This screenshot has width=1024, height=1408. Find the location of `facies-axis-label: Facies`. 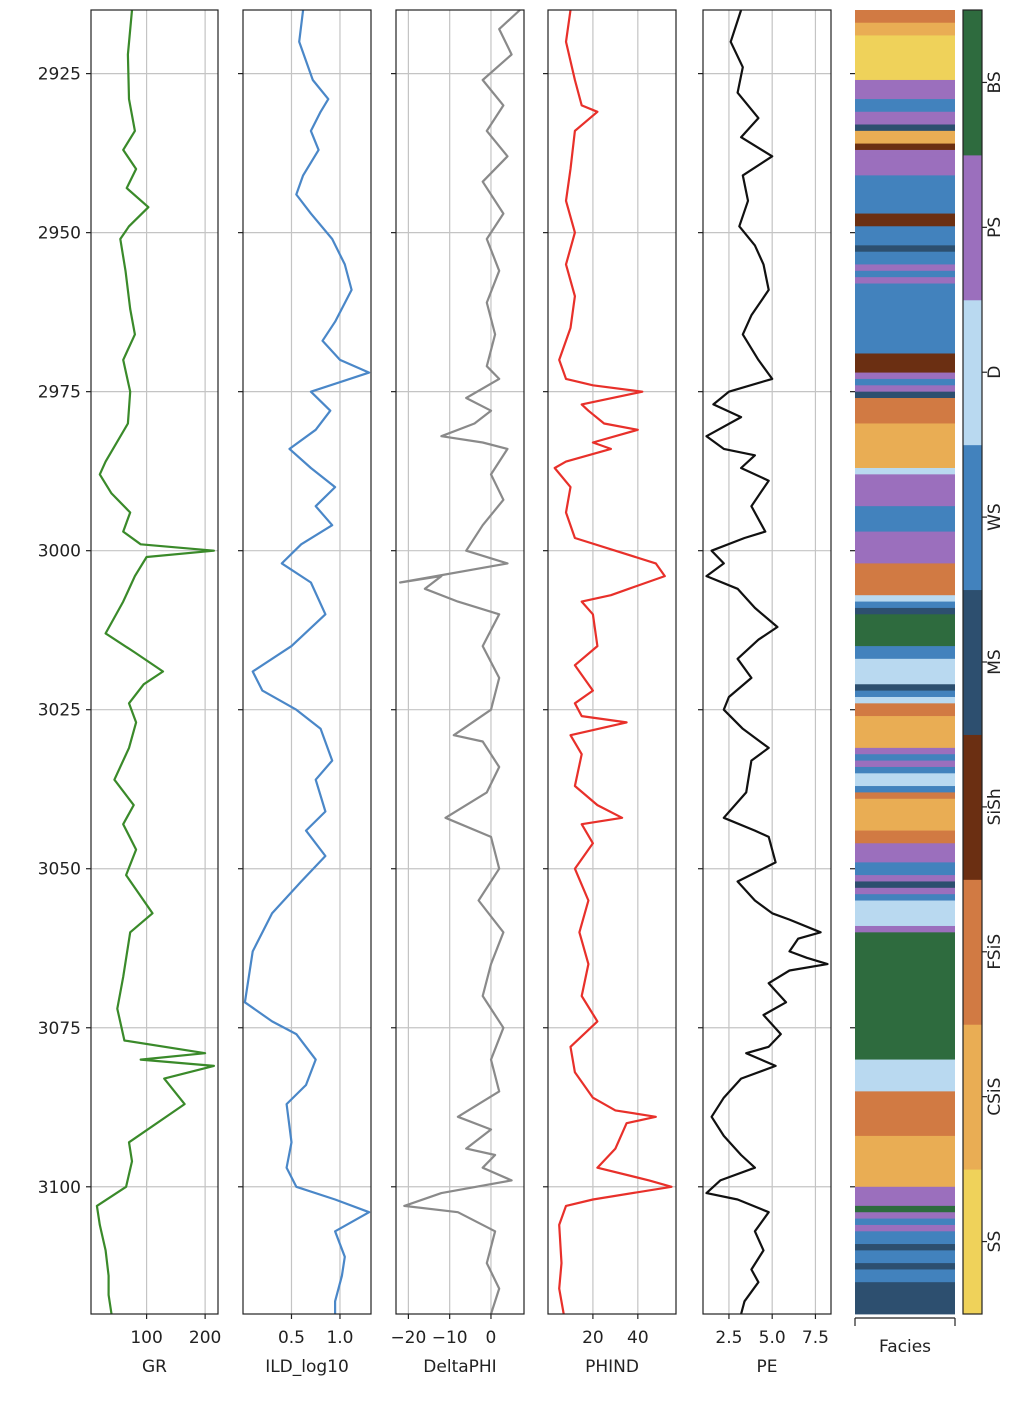

facies-axis-label: Facies is located at coordinates (905, 1347).